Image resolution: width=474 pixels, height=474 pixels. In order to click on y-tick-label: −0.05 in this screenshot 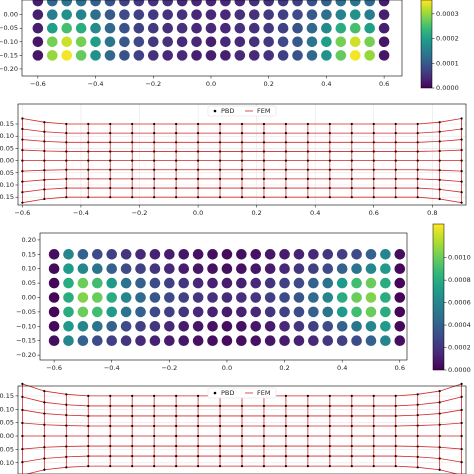, I will do `click(7, 173)`.